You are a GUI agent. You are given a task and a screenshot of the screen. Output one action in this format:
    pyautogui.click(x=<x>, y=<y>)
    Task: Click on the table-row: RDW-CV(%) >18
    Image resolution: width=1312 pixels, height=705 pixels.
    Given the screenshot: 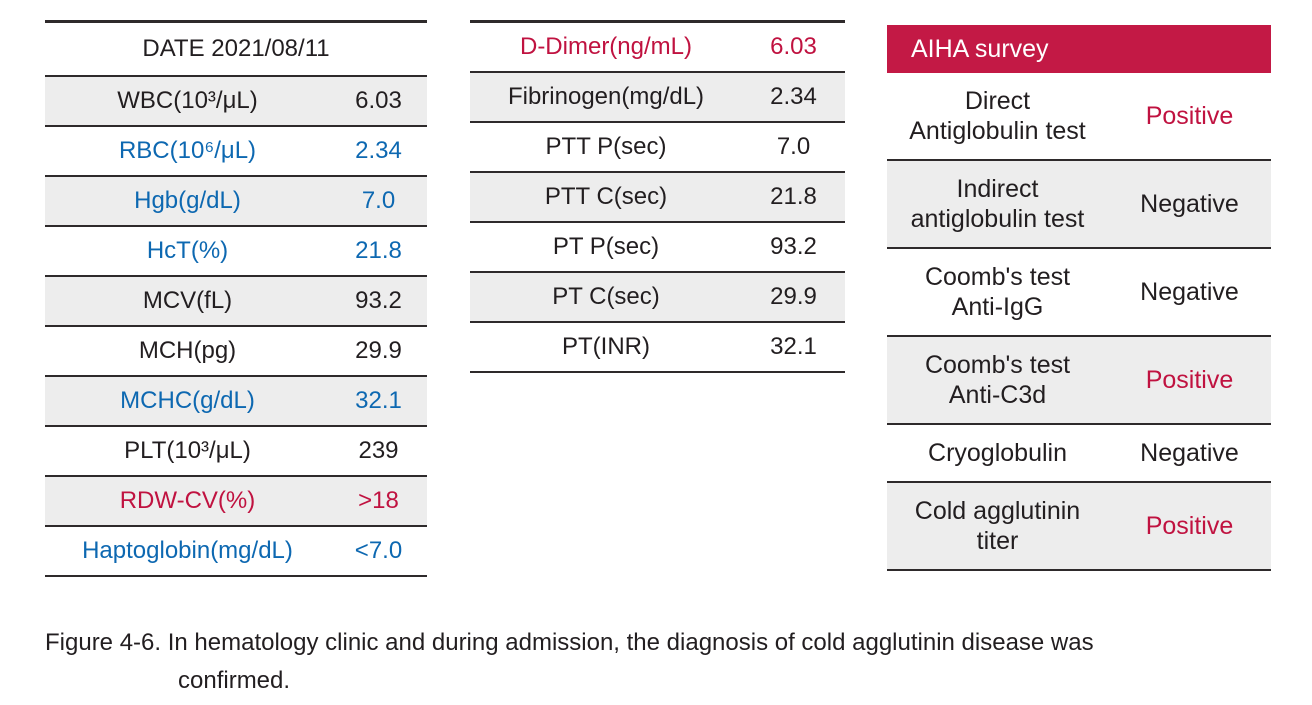 What is the action you would take?
    pyautogui.click(x=236, y=502)
    